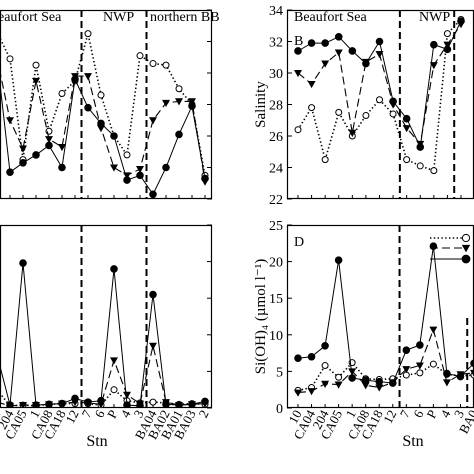 The image size is (474, 474). Describe the element at coordinates (412, 441) in the screenshot. I see `x-axis-label: Stn` at that location.